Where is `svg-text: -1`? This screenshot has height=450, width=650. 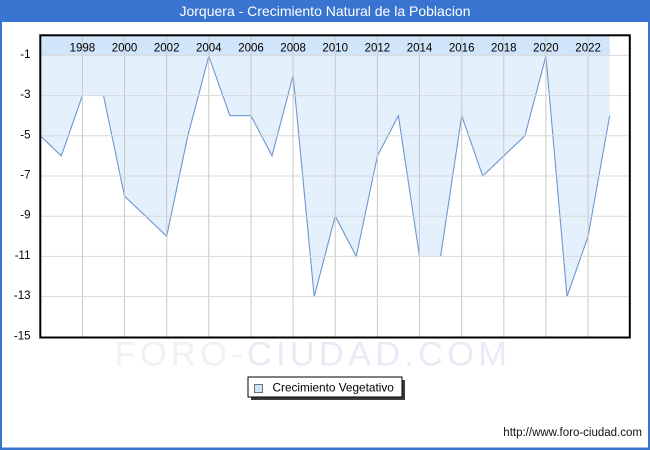 svg-text: -1 is located at coordinates (25, 55).